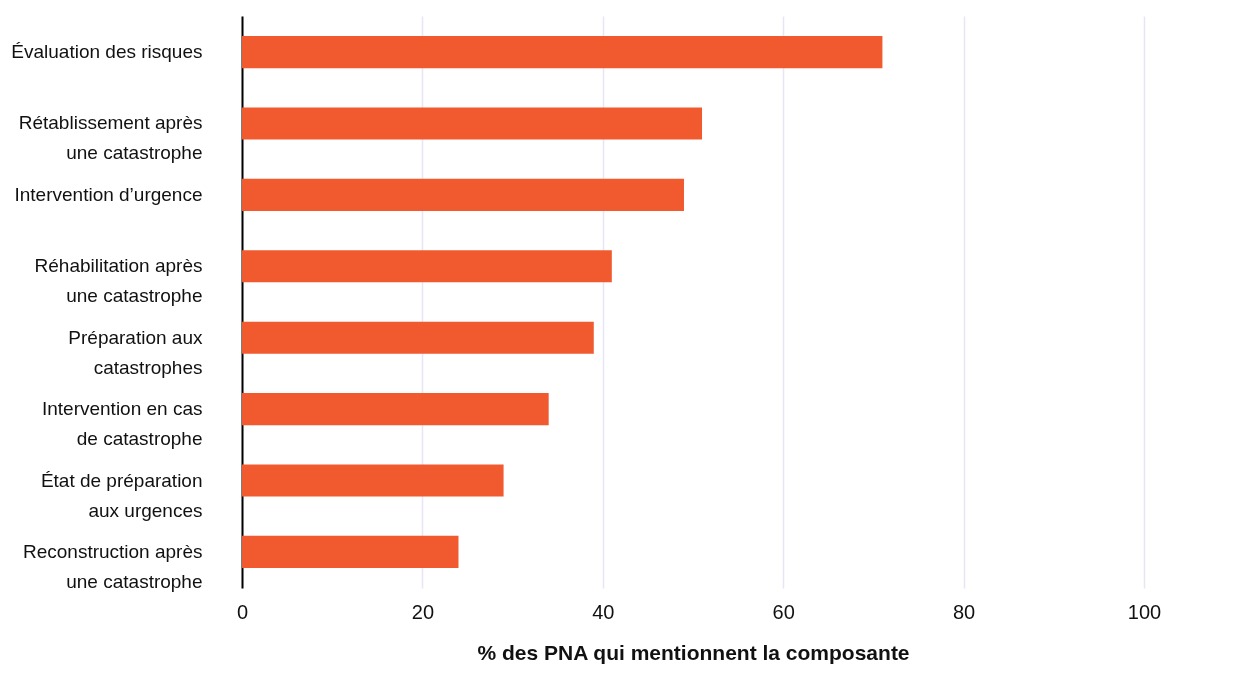 The height and width of the screenshot is (681, 1247). Describe the element at coordinates (693, 652) in the screenshot. I see `x-axis-title: % des PNA qui mentionnent la composante` at that location.